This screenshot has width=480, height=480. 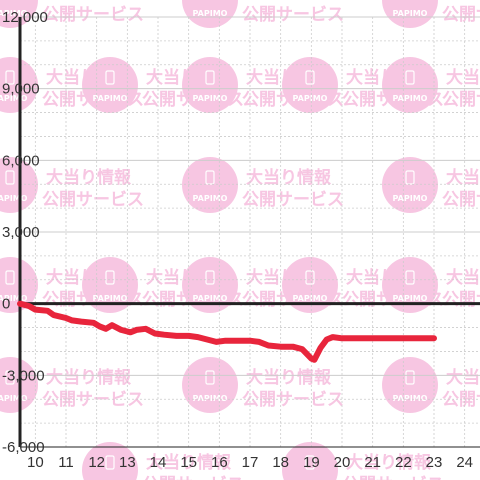 I want to click on y-tick-label: -3,000, so click(x=23, y=375).